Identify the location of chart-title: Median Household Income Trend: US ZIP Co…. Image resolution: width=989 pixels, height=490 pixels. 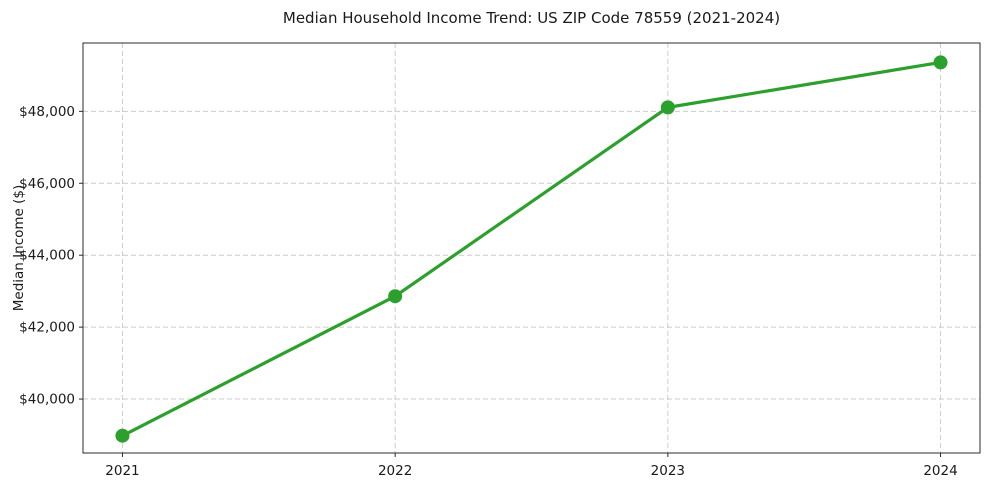
(531, 18).